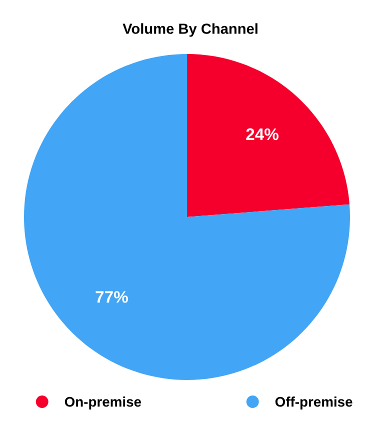  Describe the element at coordinates (313, 403) in the screenshot. I see `legend-label: Off-premise` at that location.